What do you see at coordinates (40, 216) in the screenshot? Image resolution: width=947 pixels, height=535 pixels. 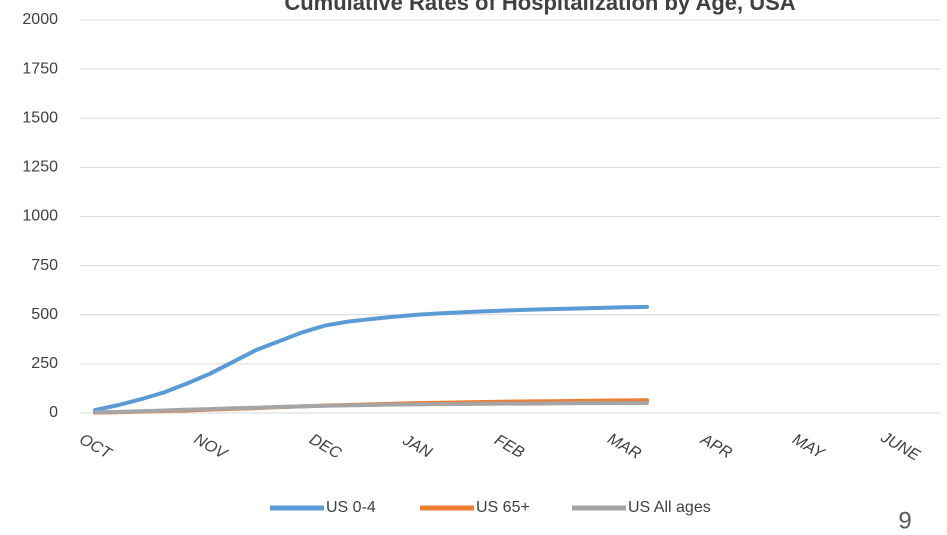 I see `y-tick-label: 1000` at bounding box center [40, 216].